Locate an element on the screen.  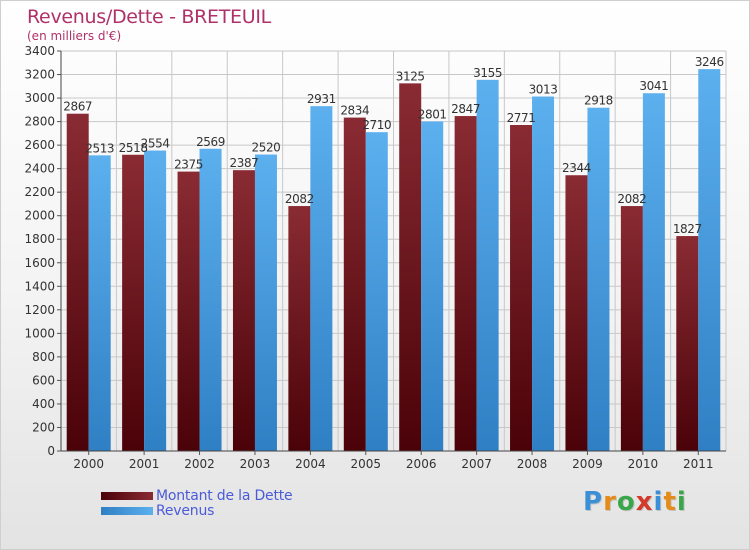
data-label: 2520 is located at coordinates (265, 148).